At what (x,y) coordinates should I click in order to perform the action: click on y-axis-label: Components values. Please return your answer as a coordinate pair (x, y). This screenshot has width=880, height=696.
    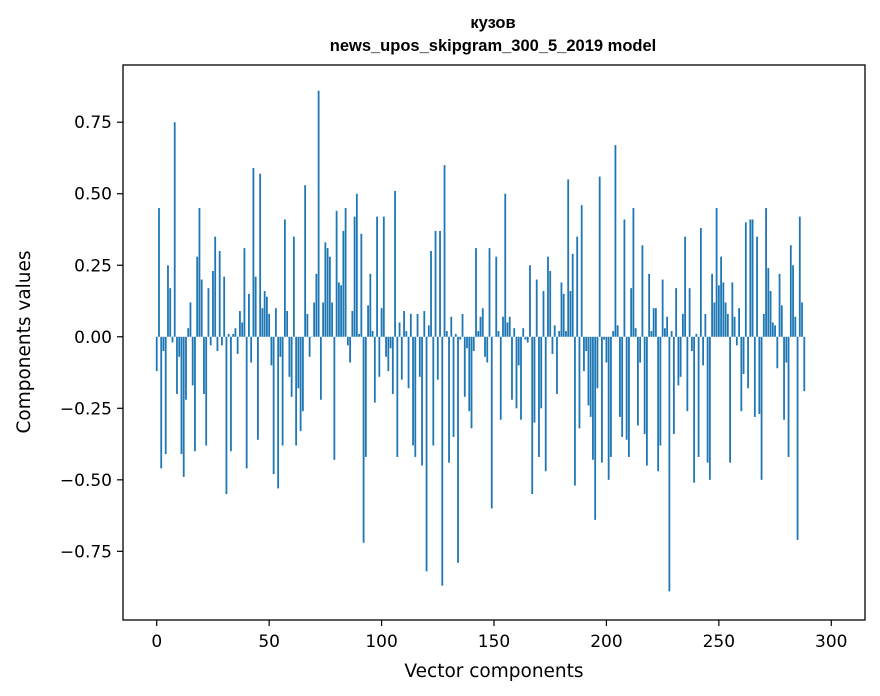
    Looking at the image, I should click on (24, 341).